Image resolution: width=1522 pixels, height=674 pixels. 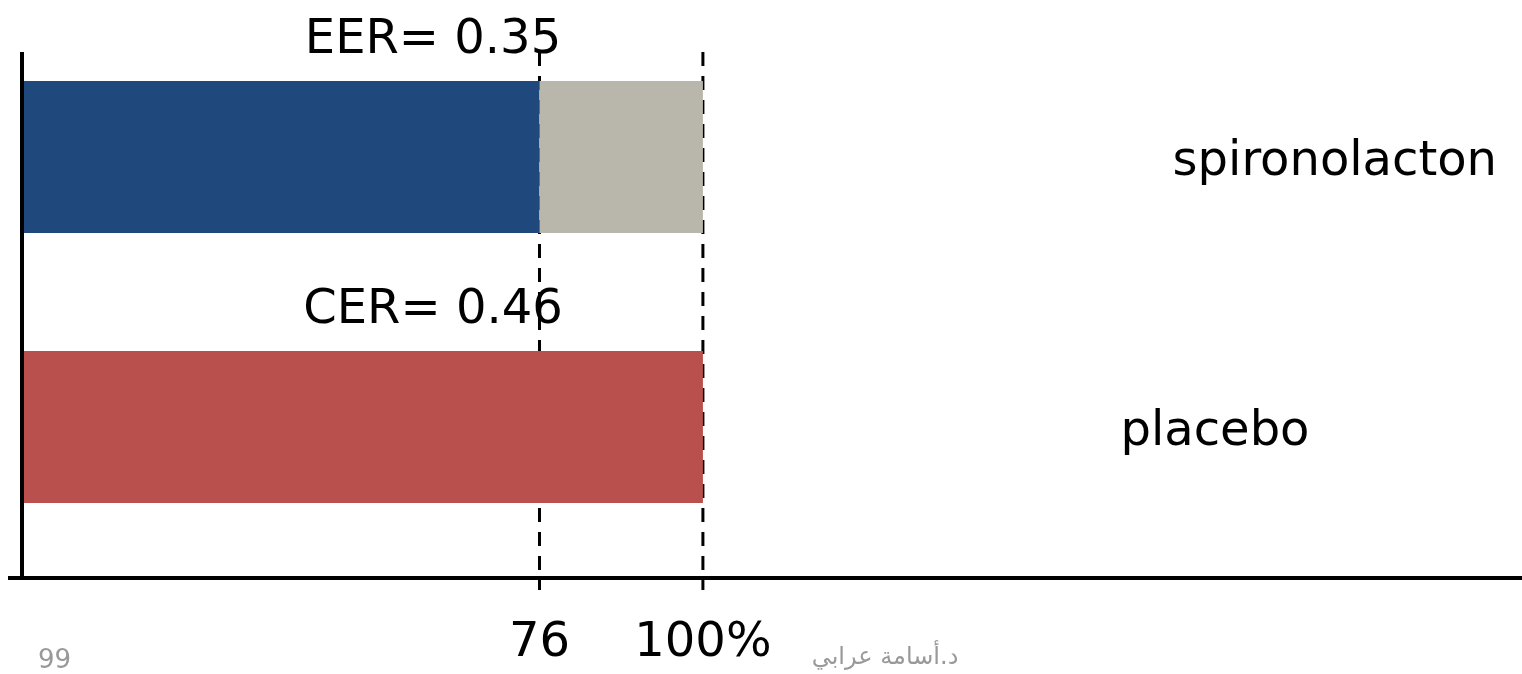 What do you see at coordinates (885, 655) in the screenshot?
I see `text: د.أسامة عرابي` at bounding box center [885, 655].